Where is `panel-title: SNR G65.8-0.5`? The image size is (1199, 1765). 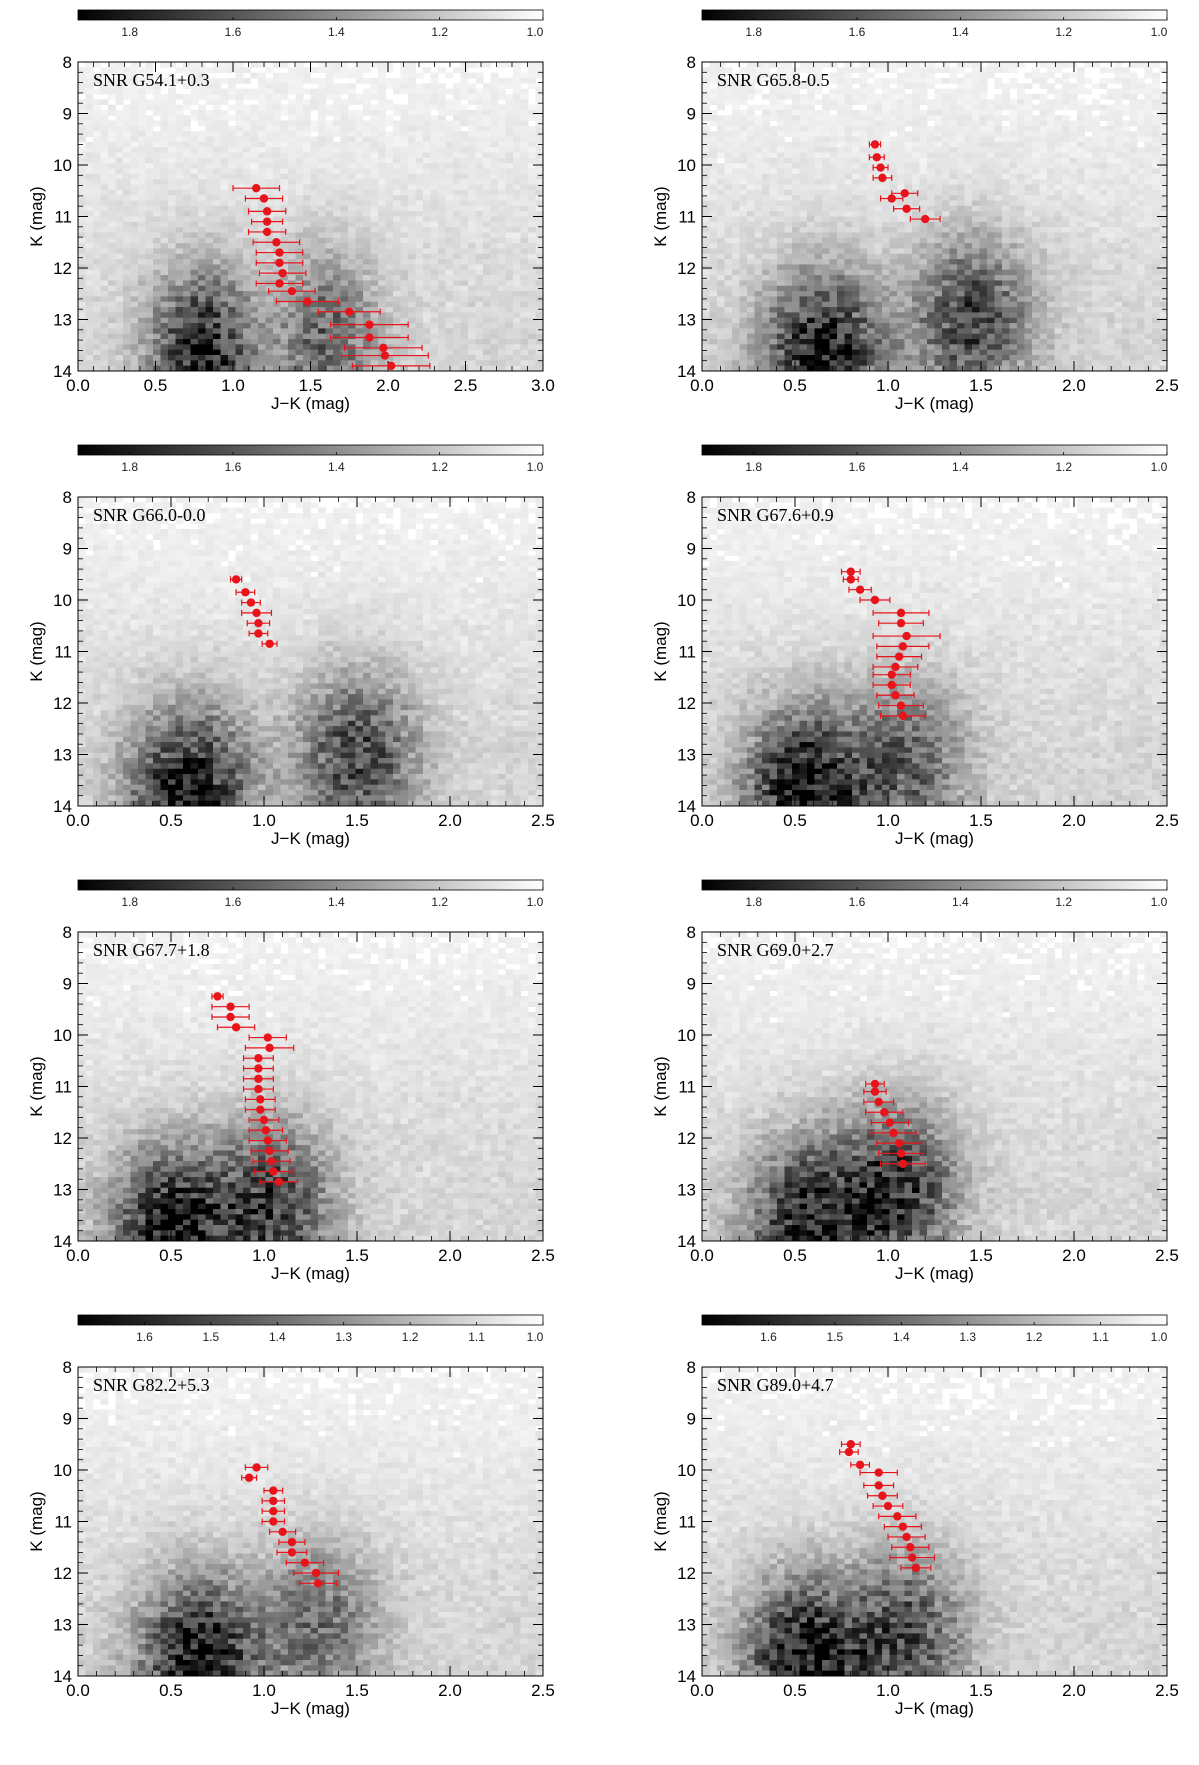 panel-title: SNR G65.8-0.5 is located at coordinates (773, 80).